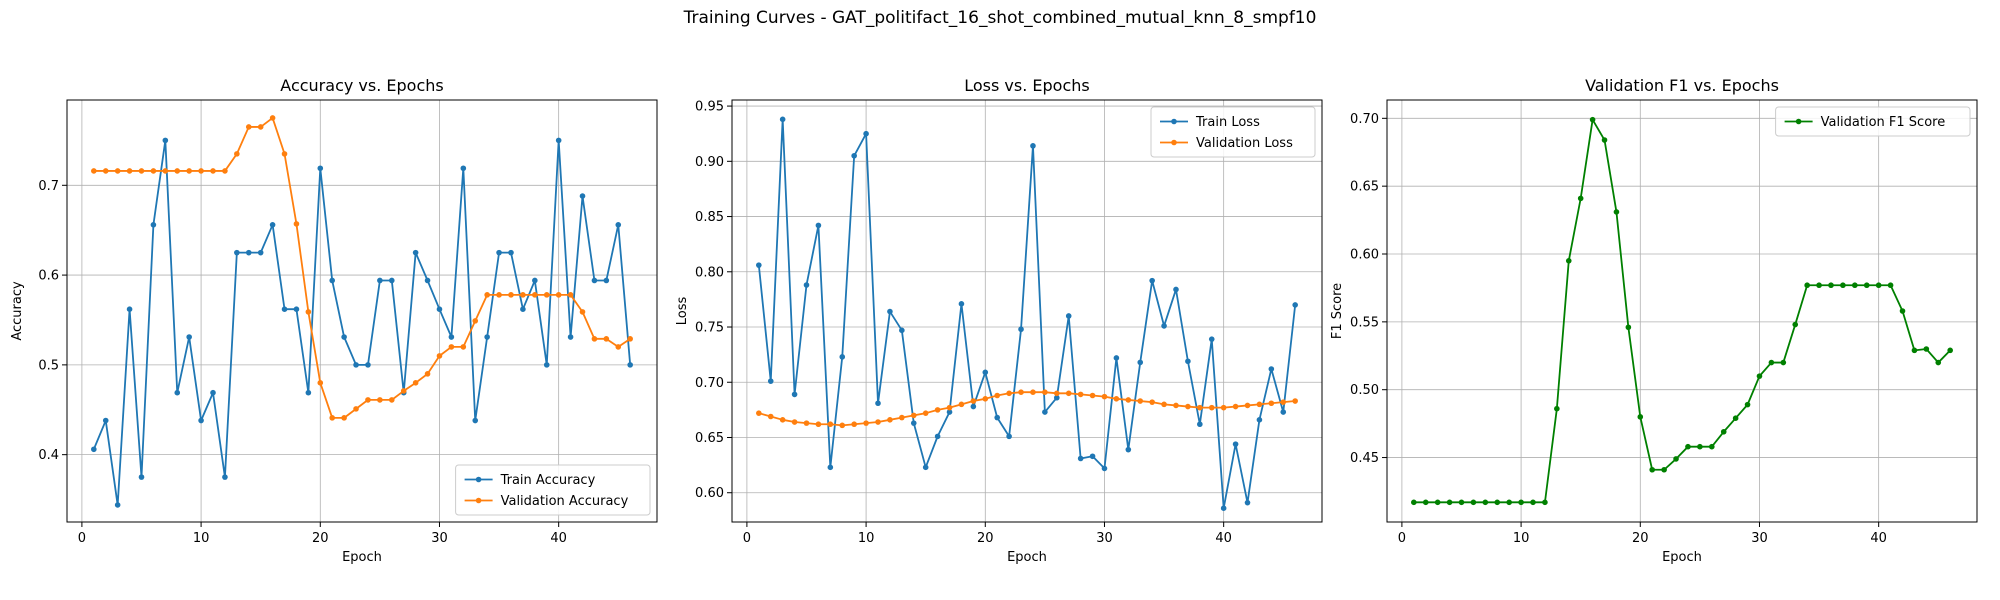 Image resolution: width=2000 pixels, height=600 pixels. Describe the element at coordinates (1364, 119) in the screenshot. I see `y-tick-label: 0.70` at that location.